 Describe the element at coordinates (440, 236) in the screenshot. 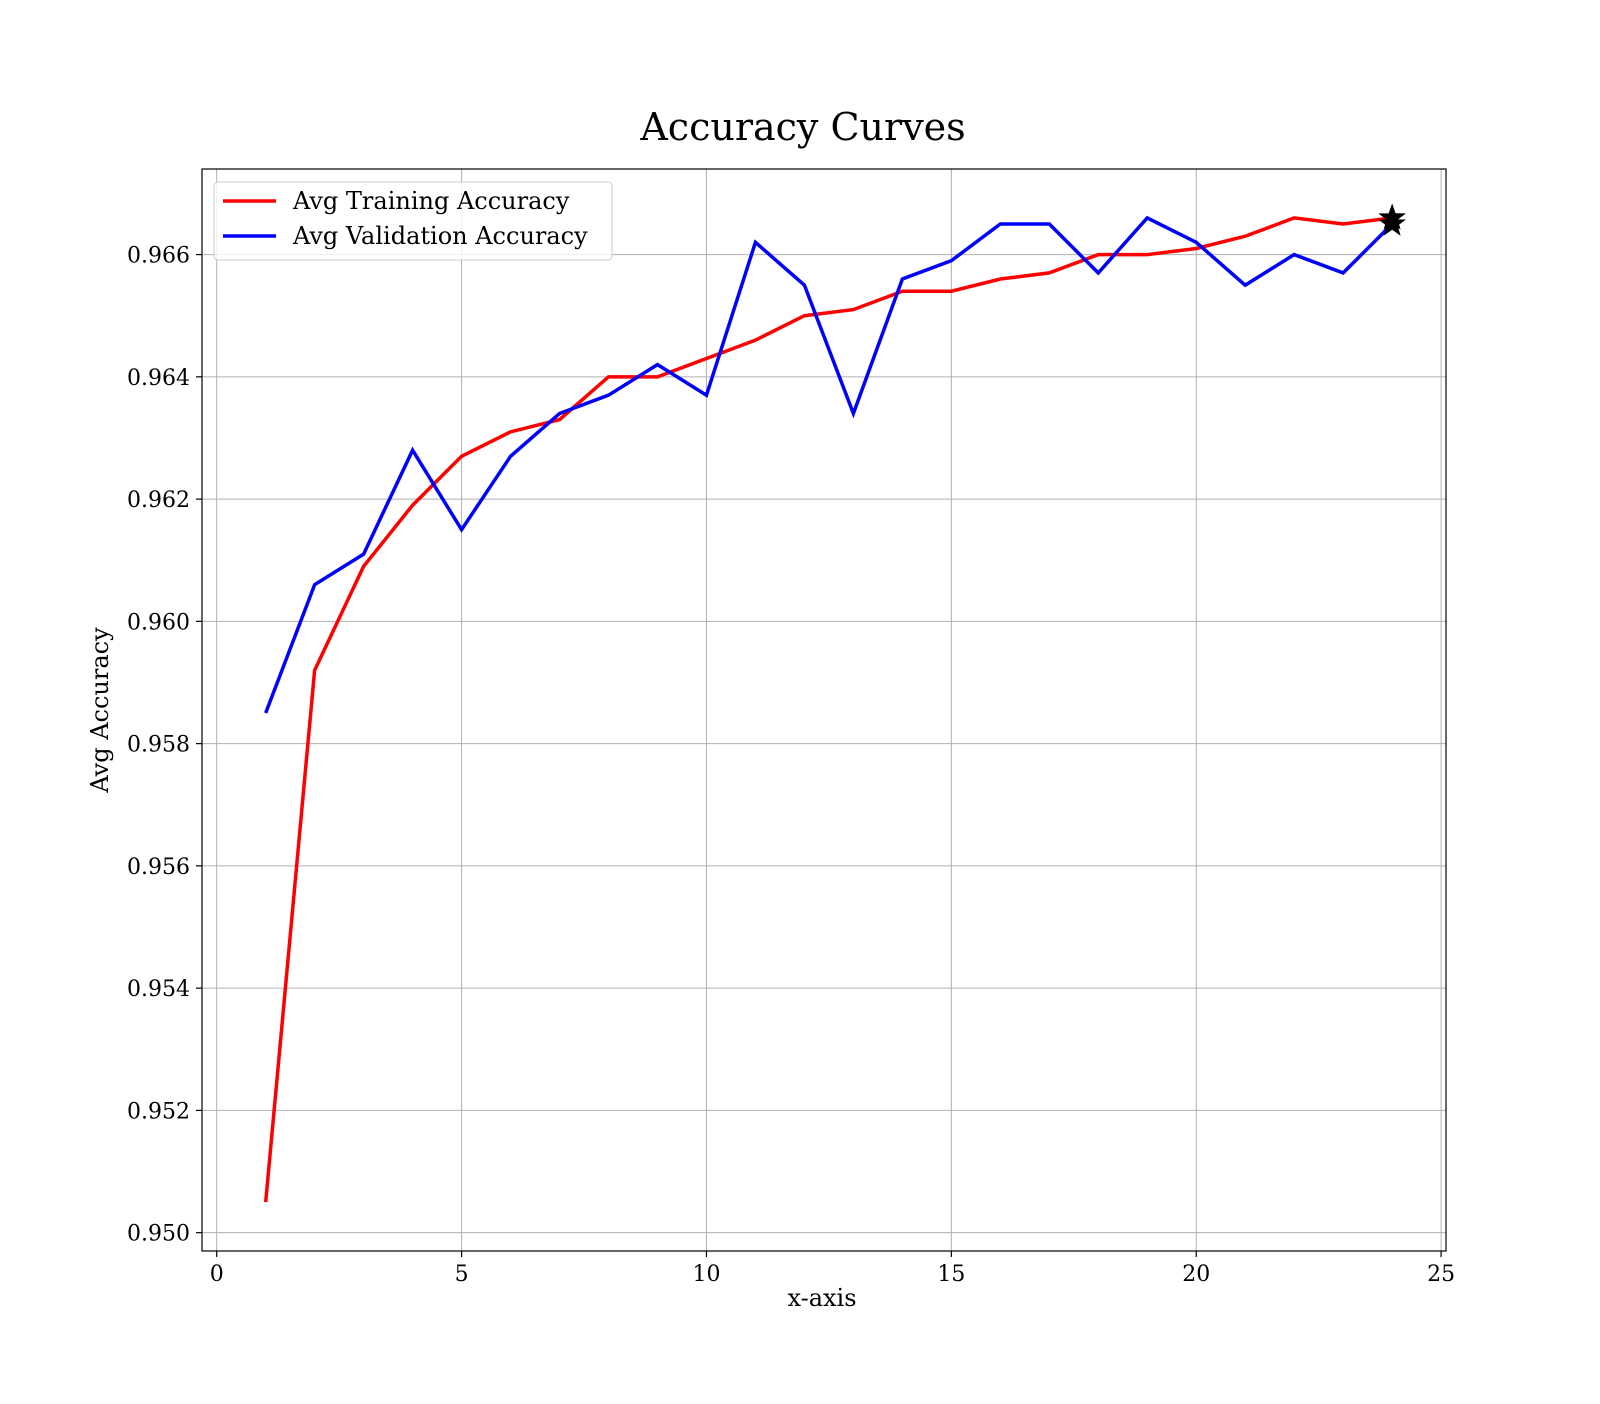

I see `legend-label-validation: Avg Validation Accuracy` at that location.